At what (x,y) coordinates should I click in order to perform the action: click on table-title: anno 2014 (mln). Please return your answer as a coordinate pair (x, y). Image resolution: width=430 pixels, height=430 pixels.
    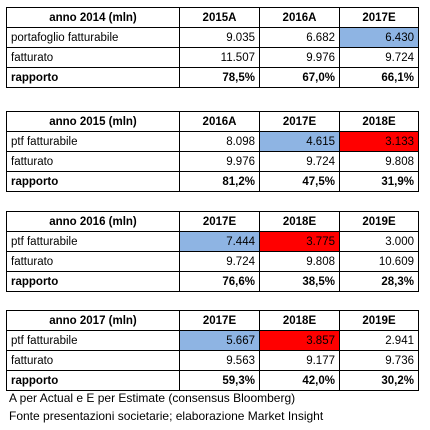
    Looking at the image, I should click on (93, 17).